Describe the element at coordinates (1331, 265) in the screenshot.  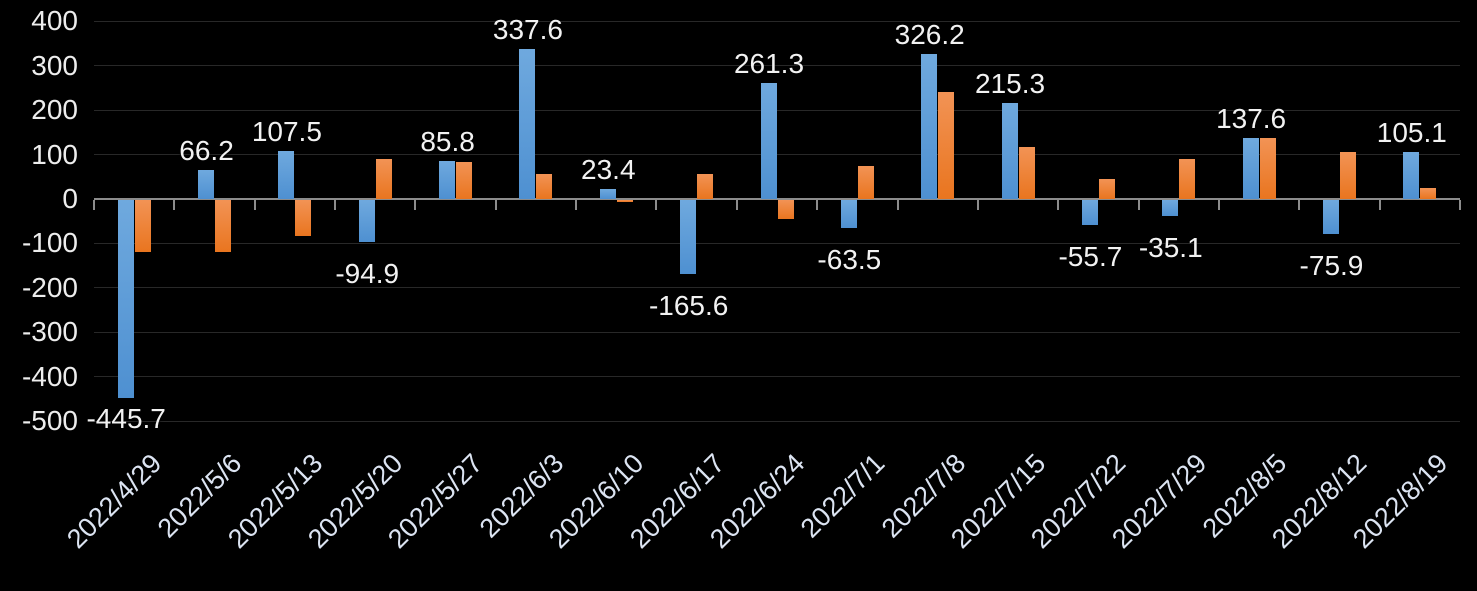
I see `bar-data-label: -75.9` at that location.